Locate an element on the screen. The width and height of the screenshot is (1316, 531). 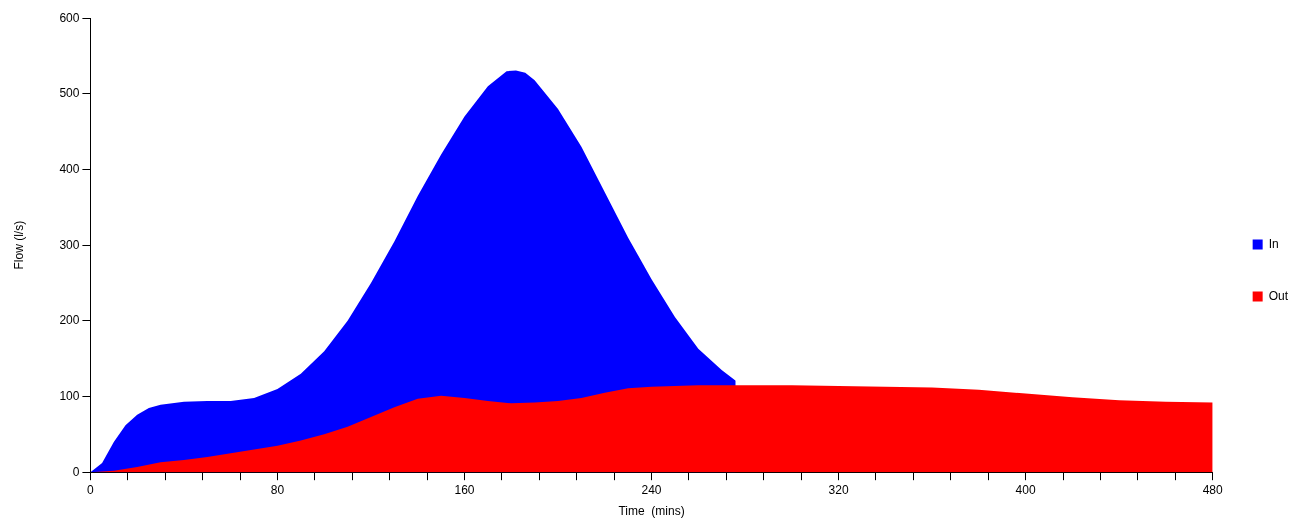
x-tick-label: 160 is located at coordinates (464, 489).